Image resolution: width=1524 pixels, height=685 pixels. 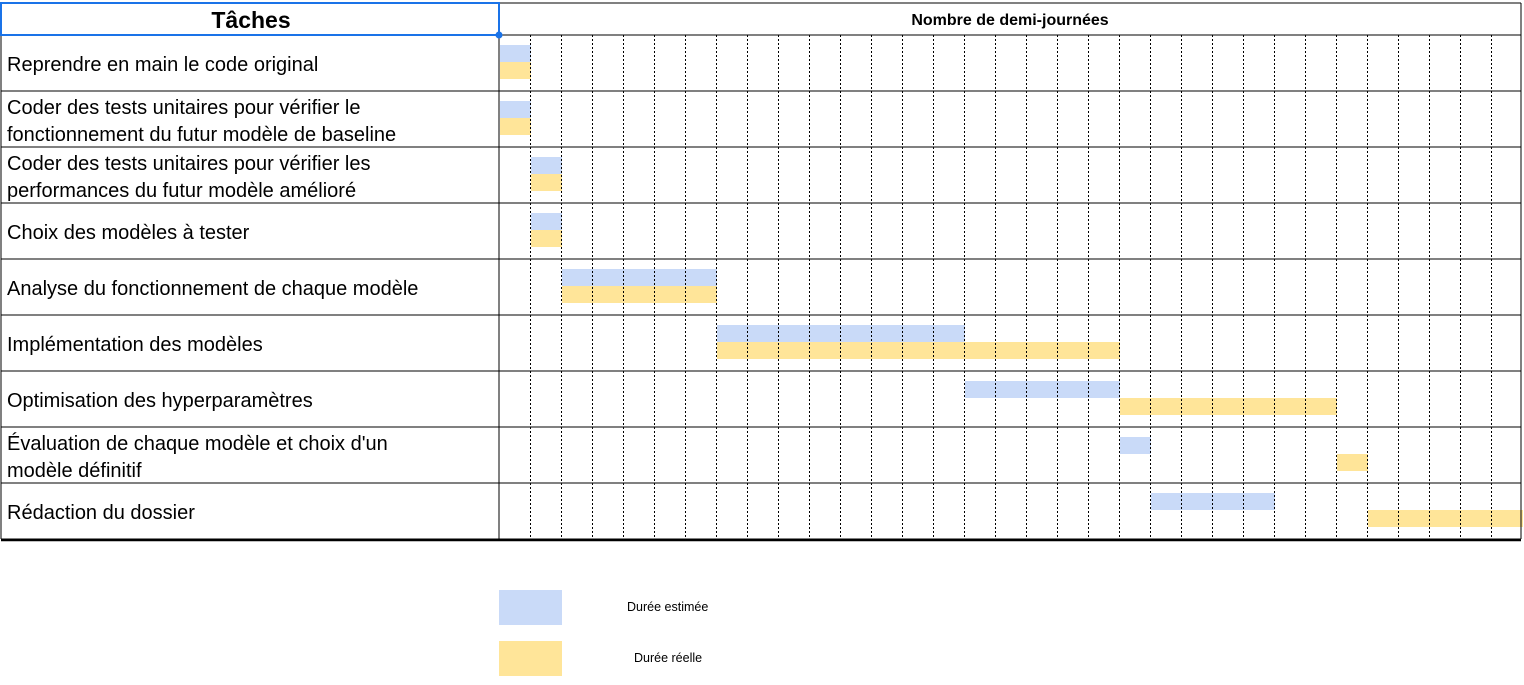 What do you see at coordinates (128, 233) in the screenshot?
I see `task-label: Choix des modèles à tester` at bounding box center [128, 233].